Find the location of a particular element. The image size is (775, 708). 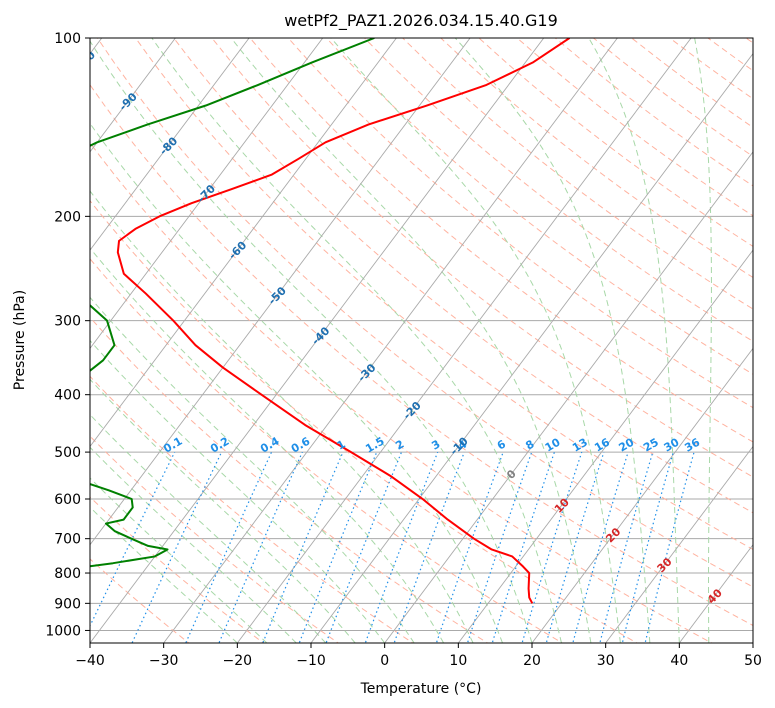

x-tick-label: 20 is located at coordinates (532, 661).